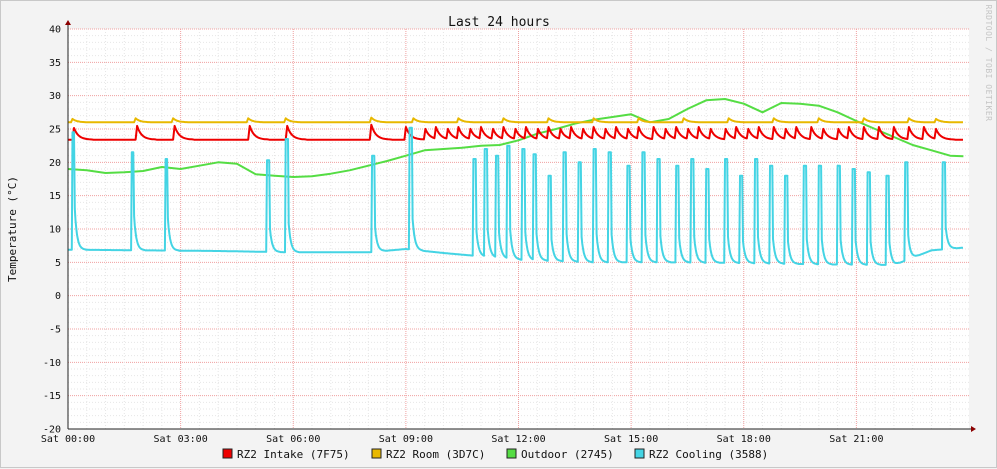  I want to click on y-tick-labels: -20 -15 -10 -5 0 5 10 15 20 25 30 35 40, so click(52, 230).